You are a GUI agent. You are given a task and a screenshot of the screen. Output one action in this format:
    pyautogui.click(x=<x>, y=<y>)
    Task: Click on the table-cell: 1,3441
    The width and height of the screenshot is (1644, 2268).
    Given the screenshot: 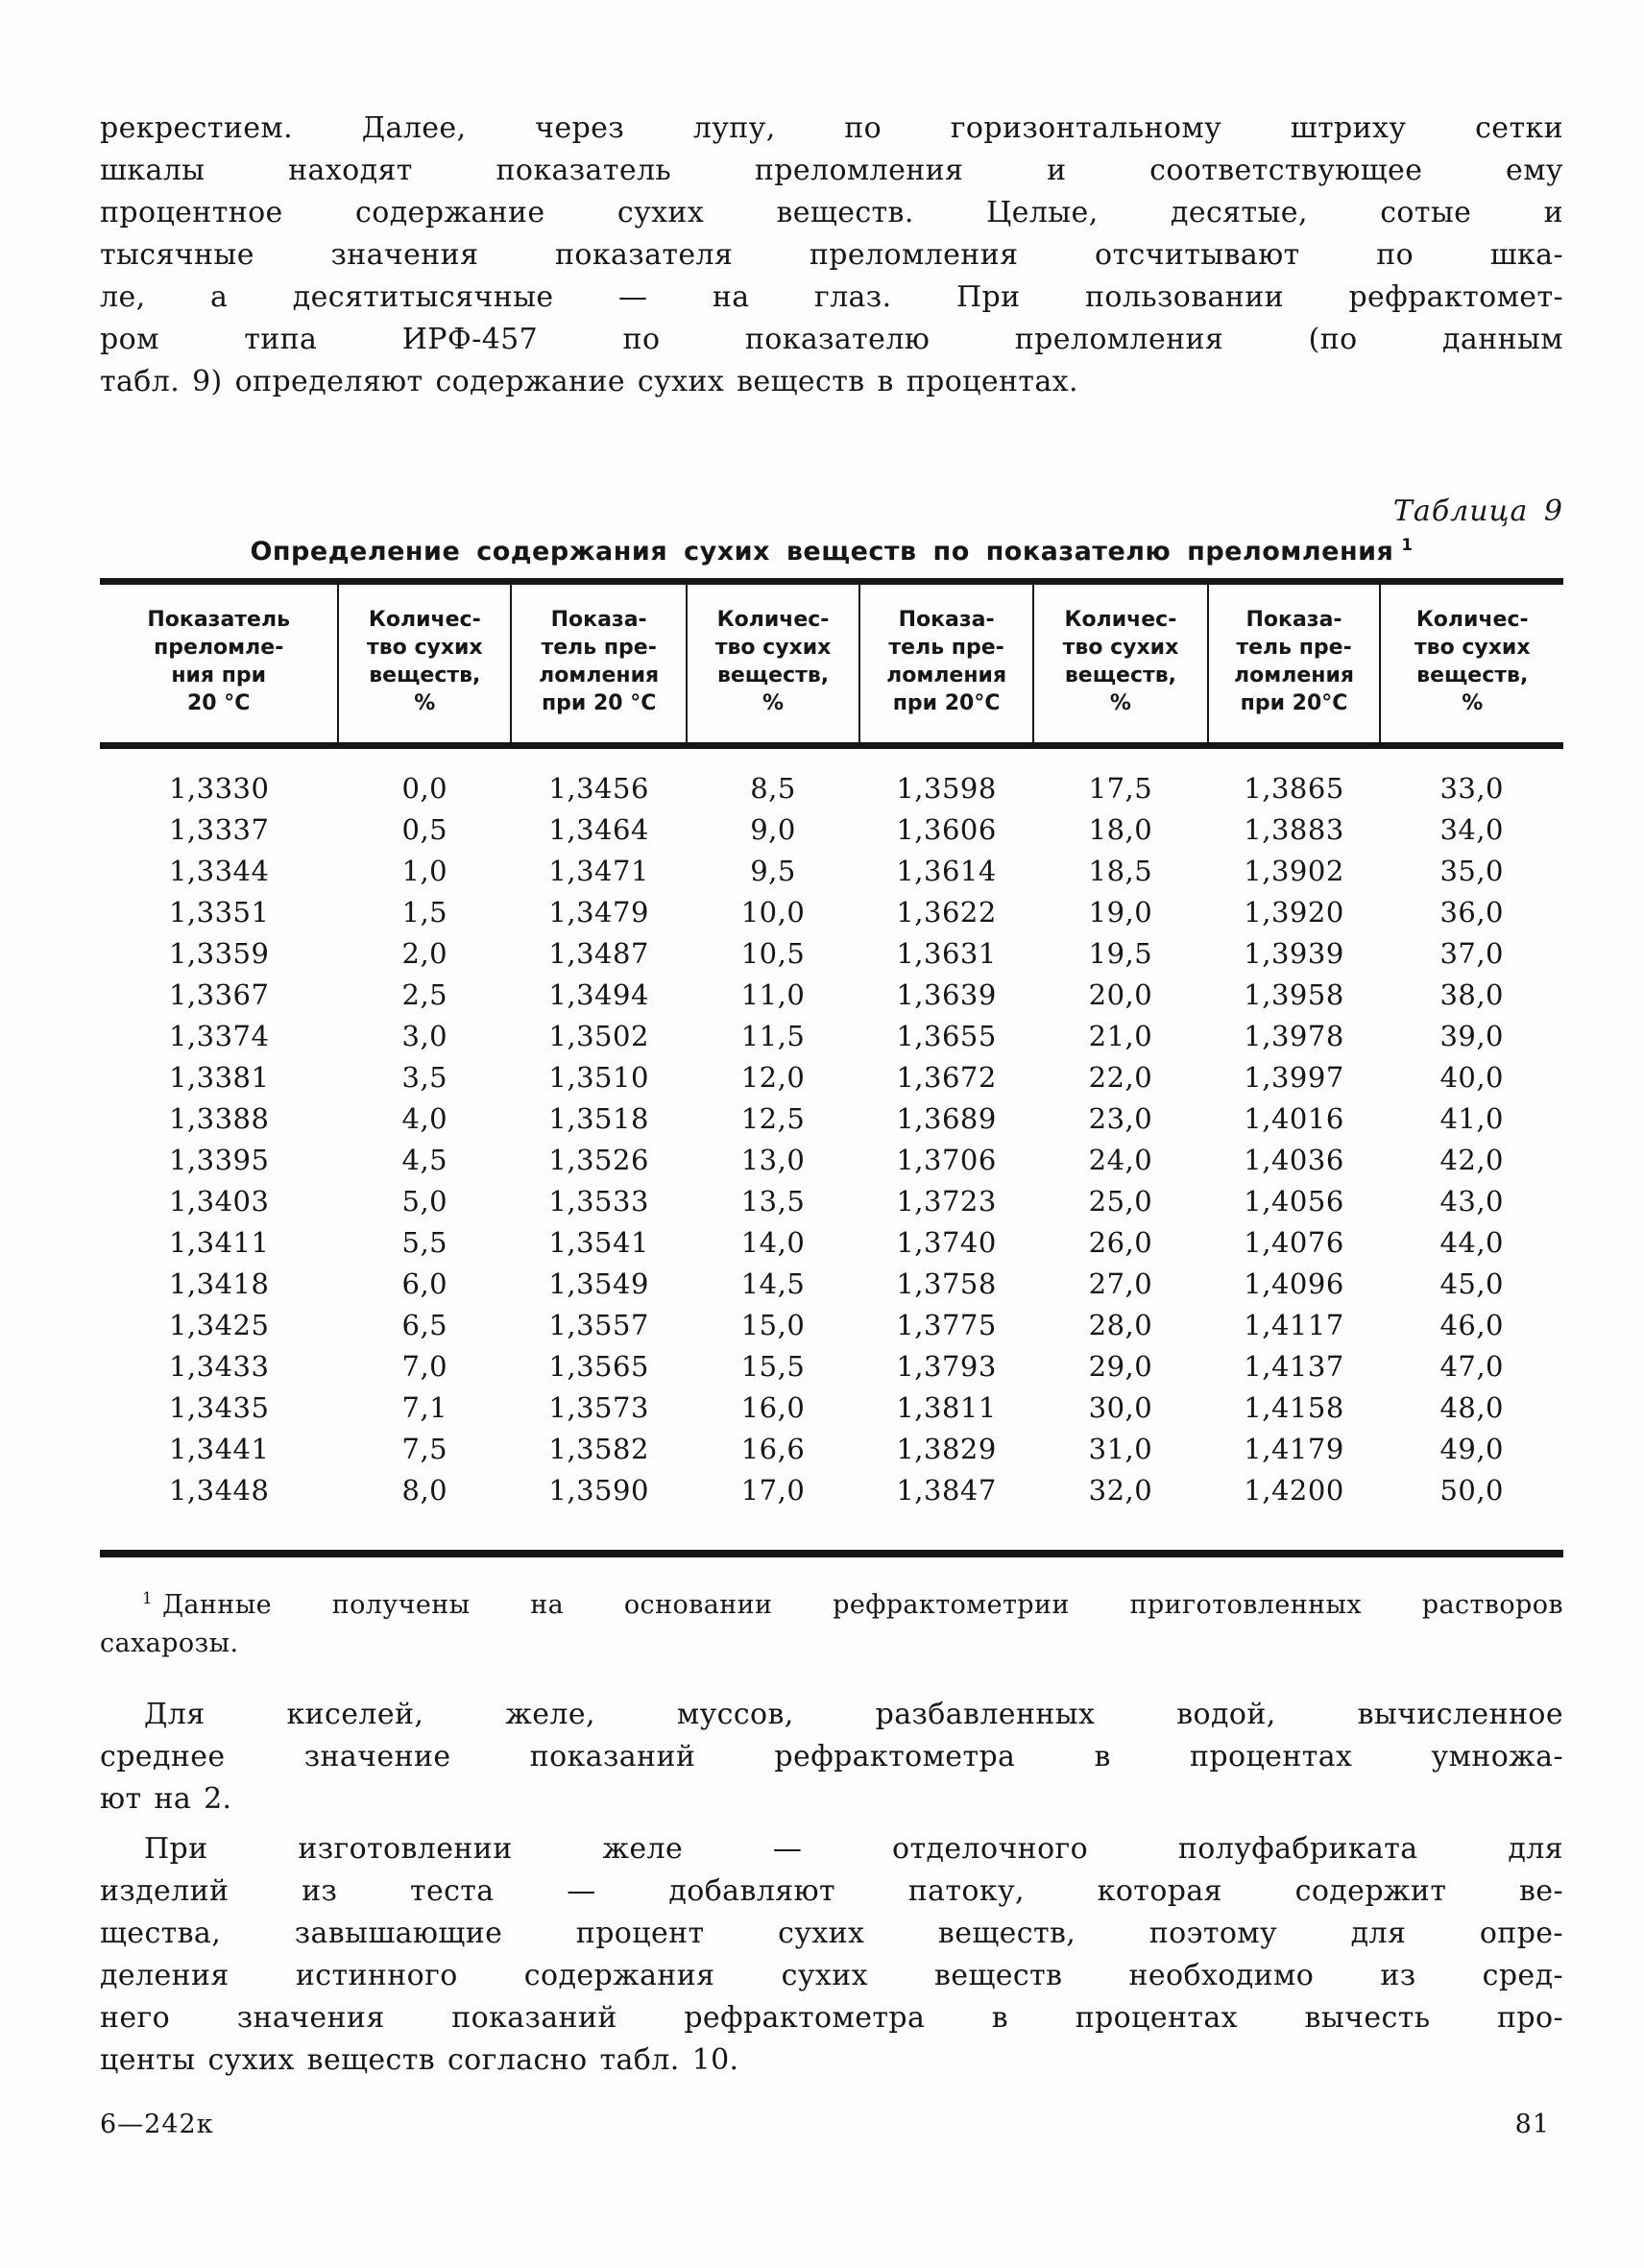 What is the action you would take?
    pyautogui.click(x=219, y=1449)
    